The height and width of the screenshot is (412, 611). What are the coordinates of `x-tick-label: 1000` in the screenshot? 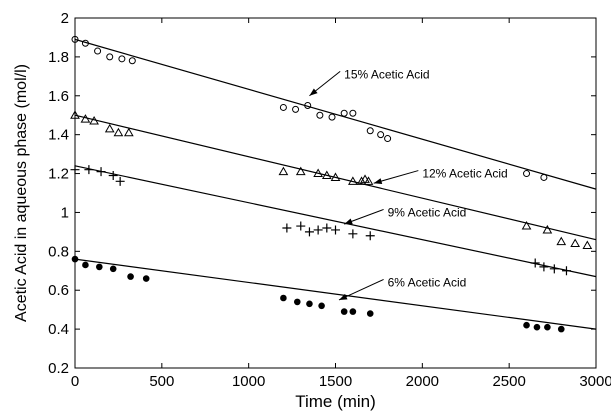 It's located at (248, 381).